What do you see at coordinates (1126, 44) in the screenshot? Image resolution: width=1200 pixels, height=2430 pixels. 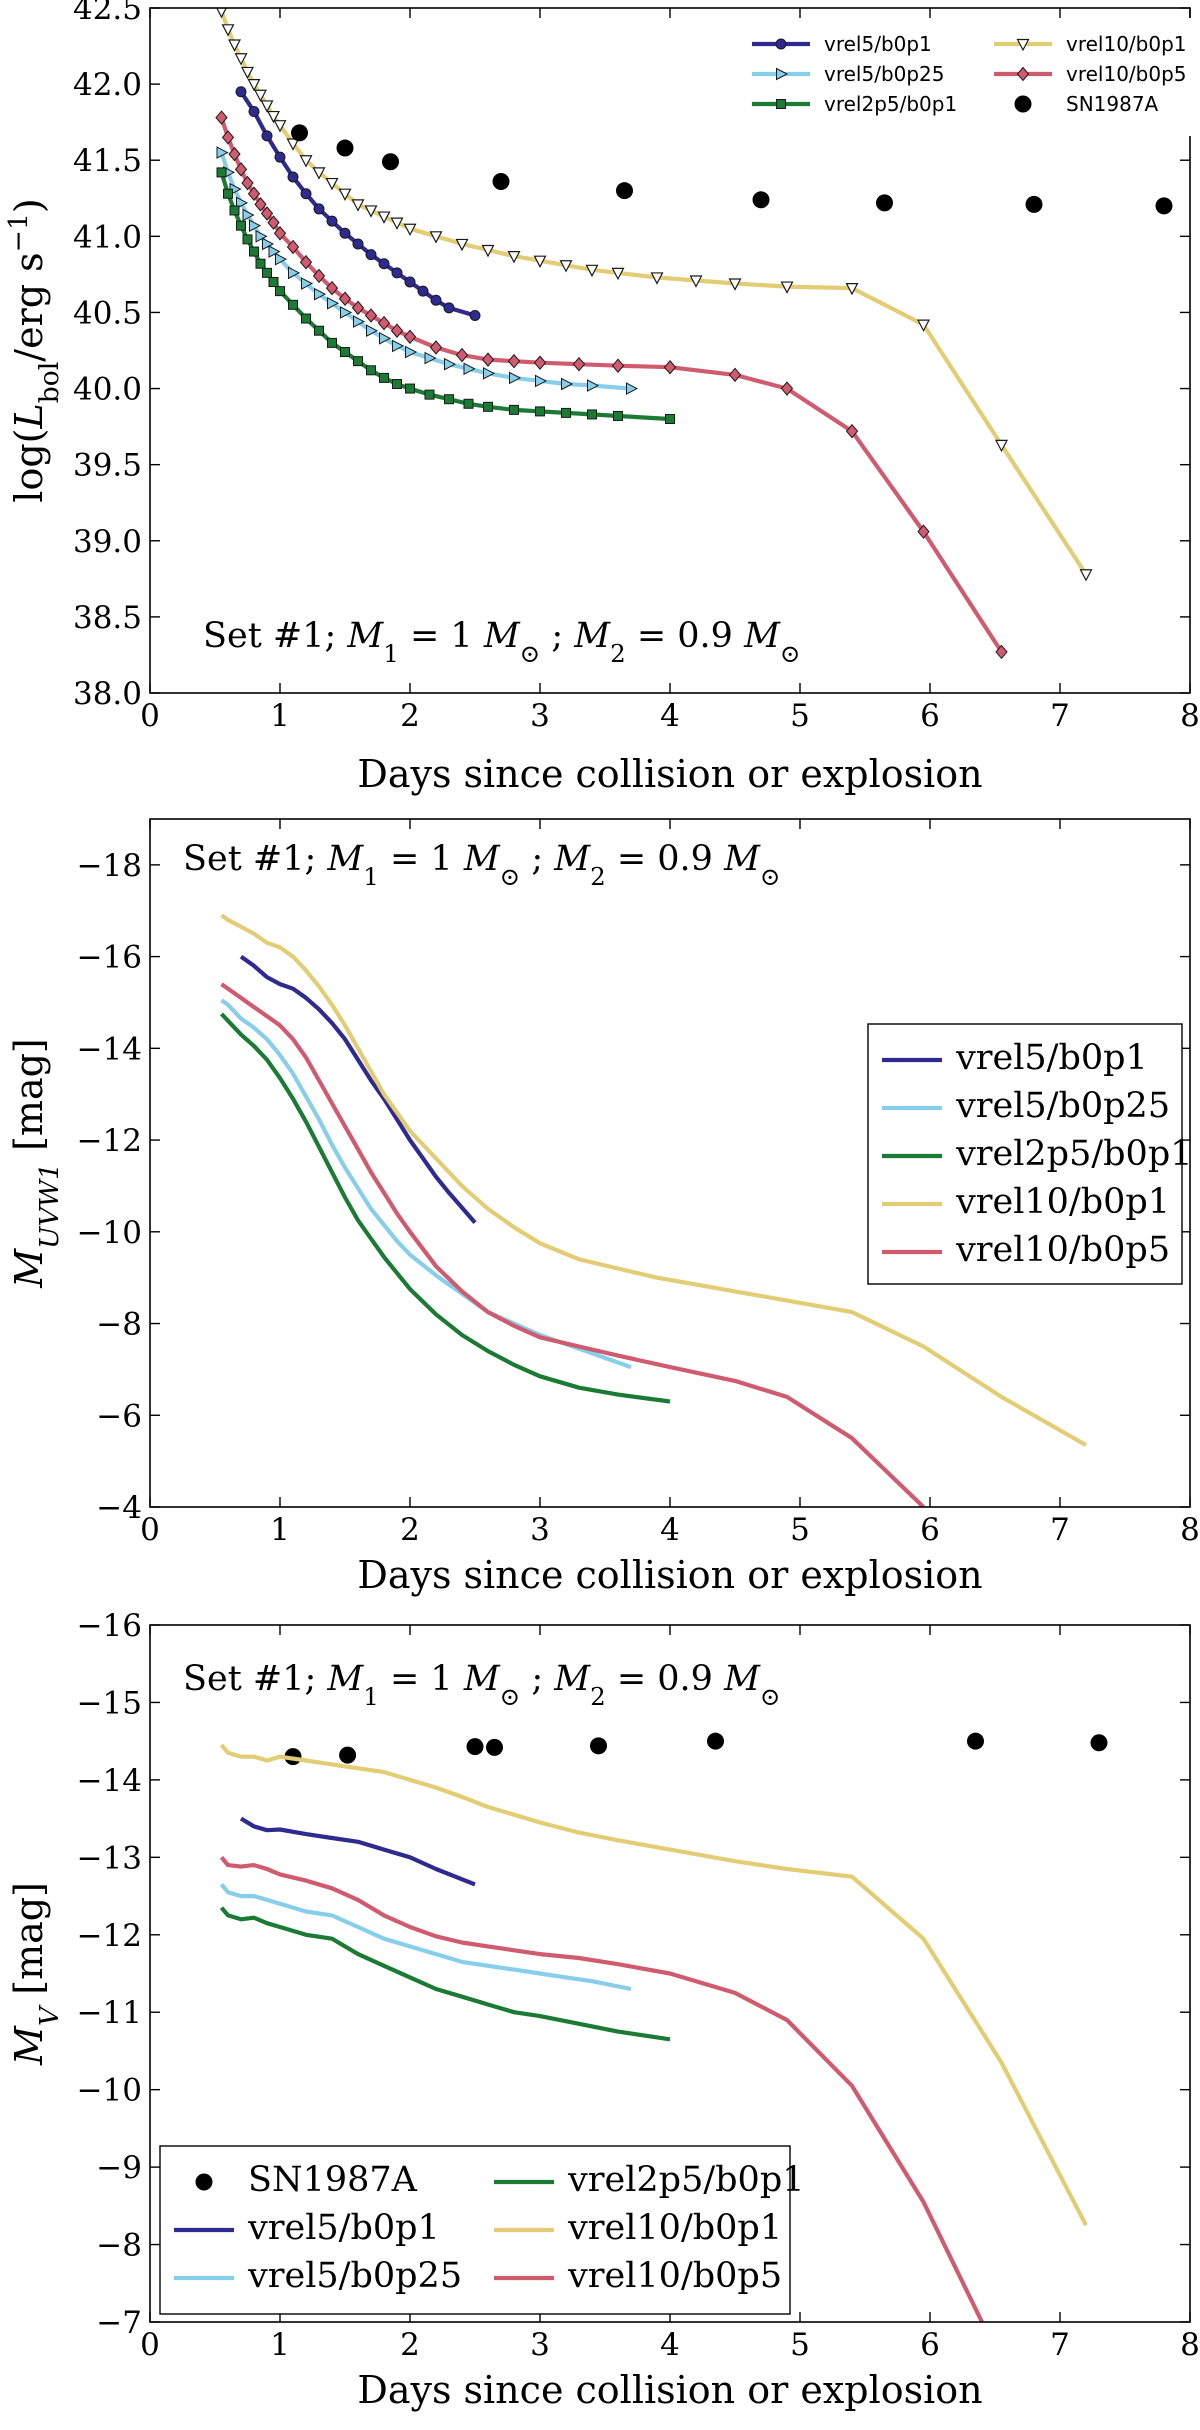 I see `legend-label: vrel10/b0p1` at bounding box center [1126, 44].